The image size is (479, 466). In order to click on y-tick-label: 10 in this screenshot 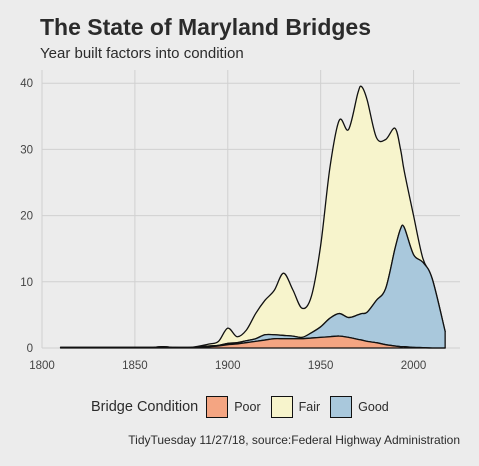, I will do `click(26, 283)`.